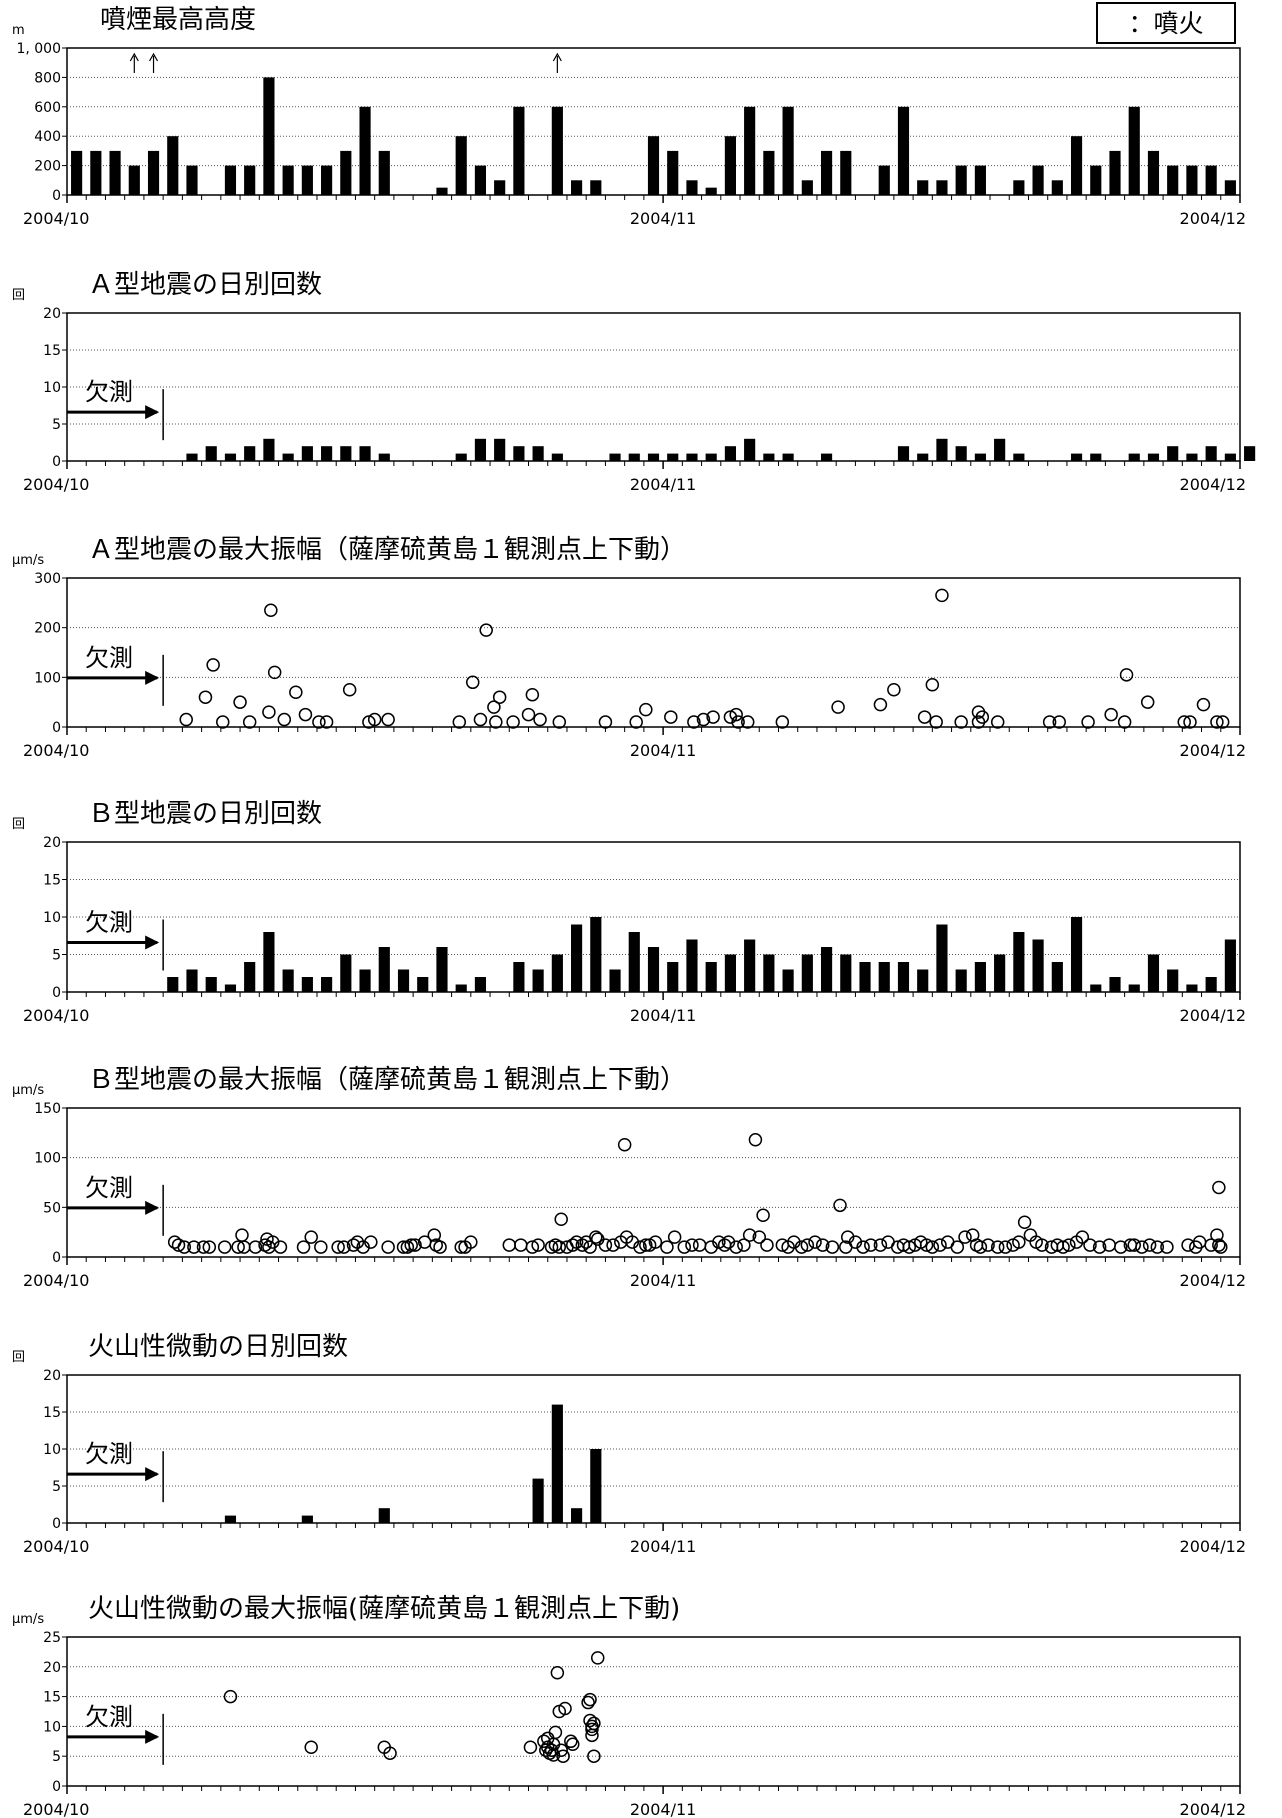 This screenshot has width=1282, height=1818. I want to click on y-tick-label: 0, so click(56, 1524).